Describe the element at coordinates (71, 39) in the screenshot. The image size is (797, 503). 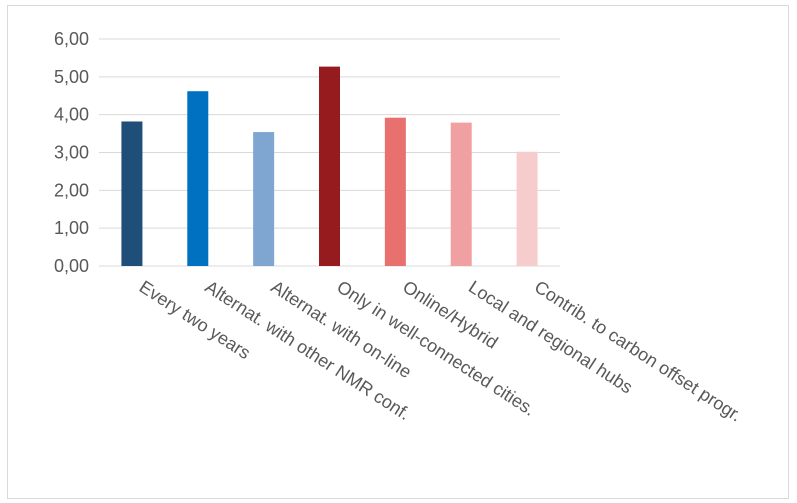
I see `y-tick-label: 6,00` at that location.